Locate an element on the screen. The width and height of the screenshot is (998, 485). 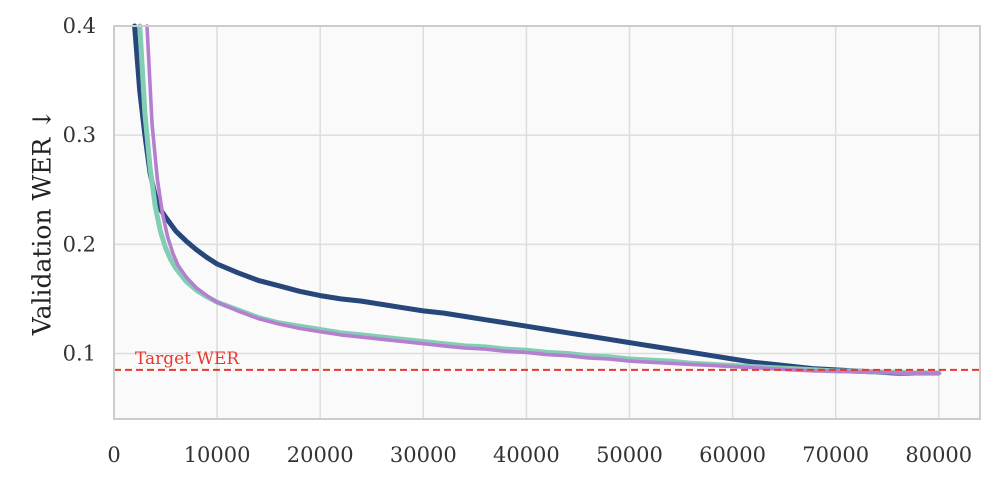
x-tick-label: 20000 is located at coordinates (320, 455).